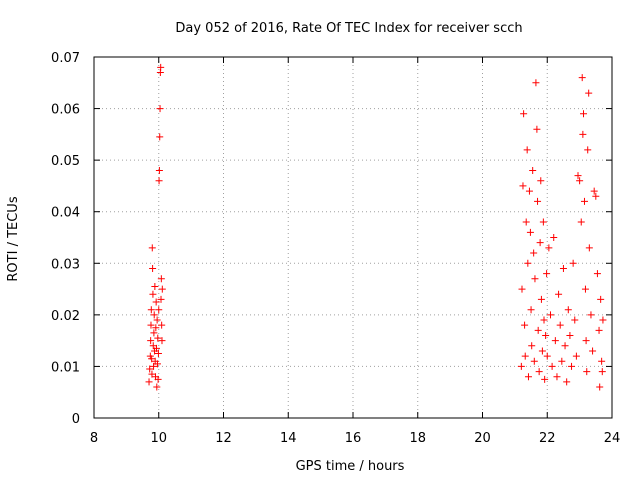 Image resolution: width=640 pixels, height=480 pixels. I want to click on x-tick-label: 18, so click(417, 438).